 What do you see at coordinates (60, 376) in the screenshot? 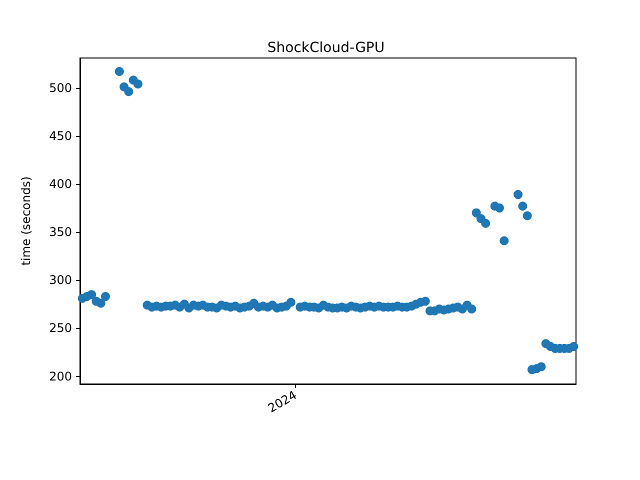
I see `y-tick-label: 200` at bounding box center [60, 376].